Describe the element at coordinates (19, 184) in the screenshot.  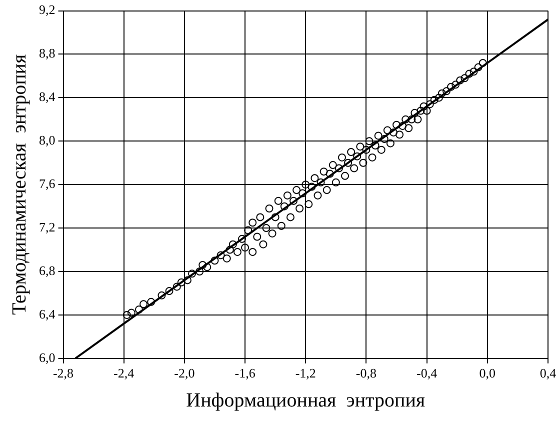
I see `y-axis-title: Термодинамическая энтропия` at that location.